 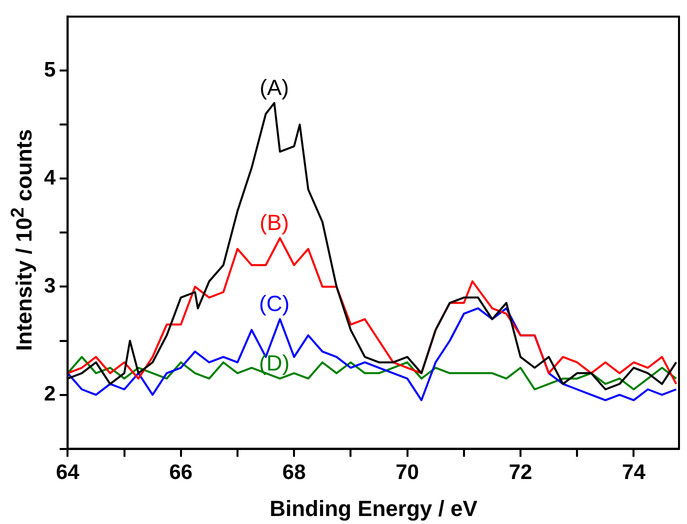 I want to click on x-tick-label: 64, so click(x=68, y=472).